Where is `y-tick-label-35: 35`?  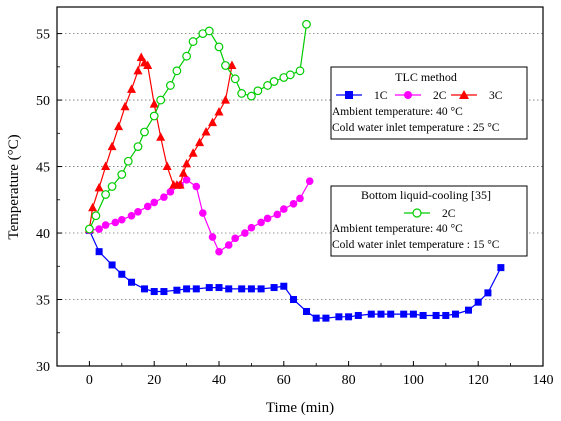 y-tick-label-35: 35 is located at coordinates (43, 301).